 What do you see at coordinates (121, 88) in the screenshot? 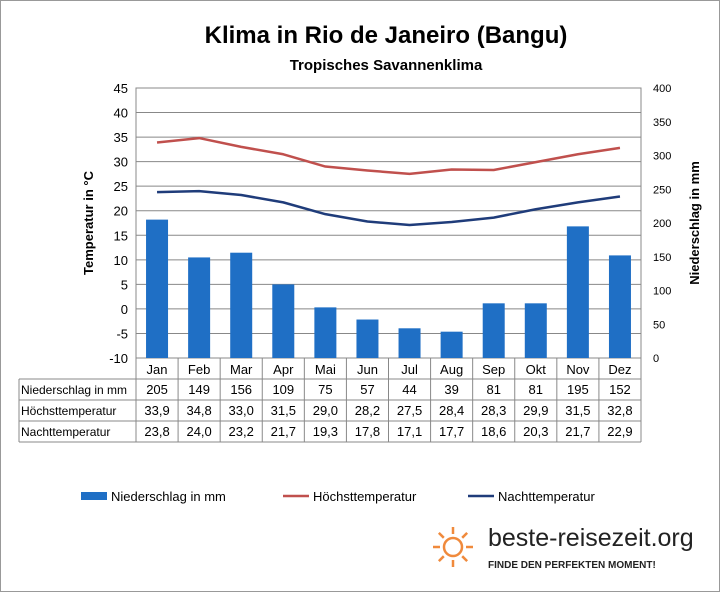
I see `y-left-tick-label: 45` at bounding box center [121, 88].